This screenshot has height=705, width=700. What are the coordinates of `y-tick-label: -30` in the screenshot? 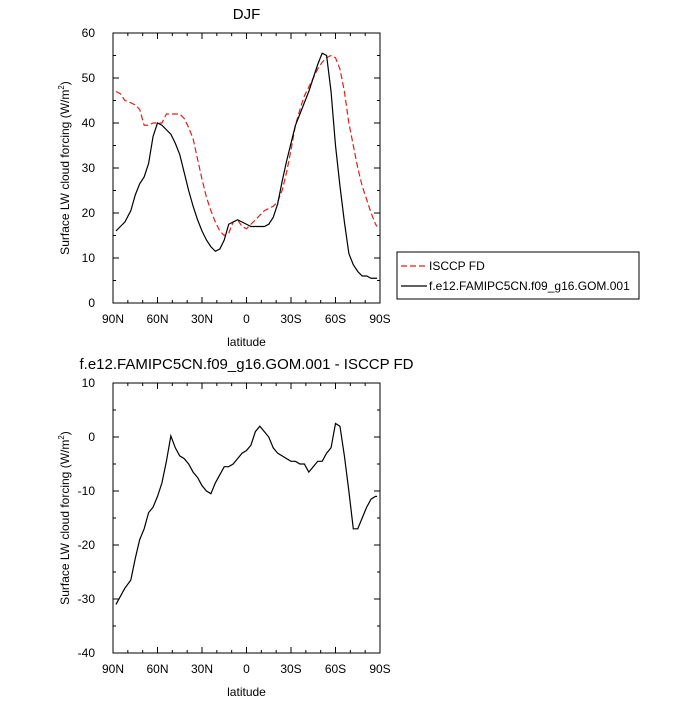 It's located at (87, 599).